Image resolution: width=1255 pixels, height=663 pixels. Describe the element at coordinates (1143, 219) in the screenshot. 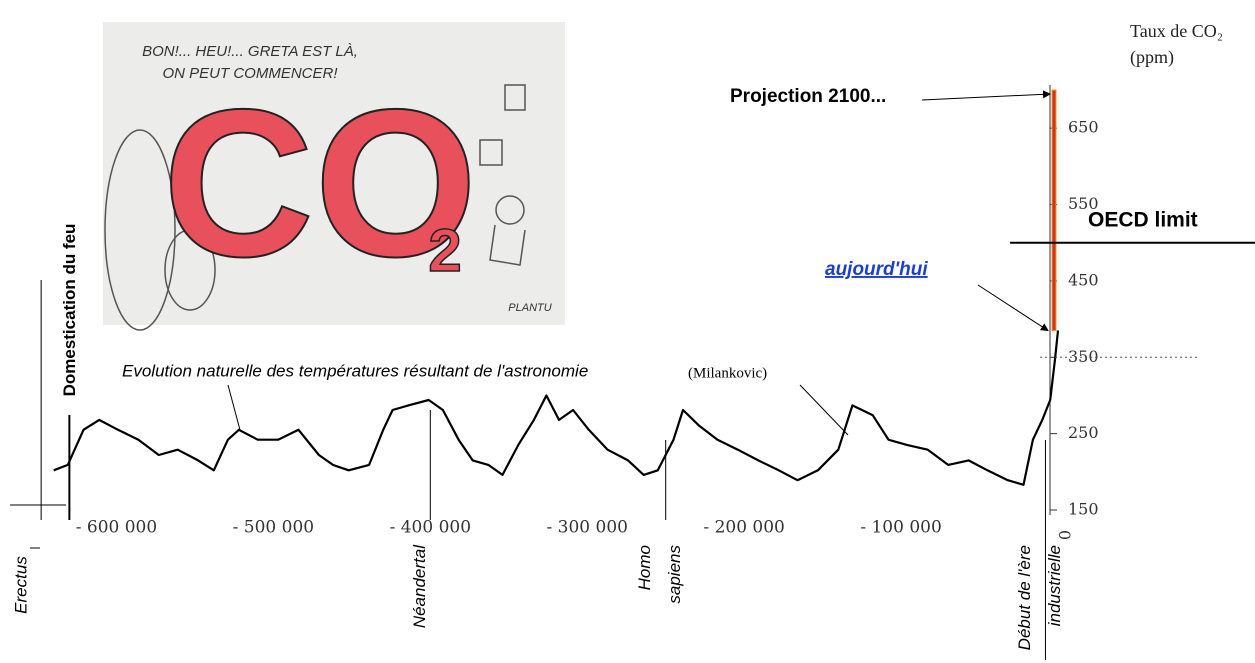

I see `limit-label: OECD limit` at that location.